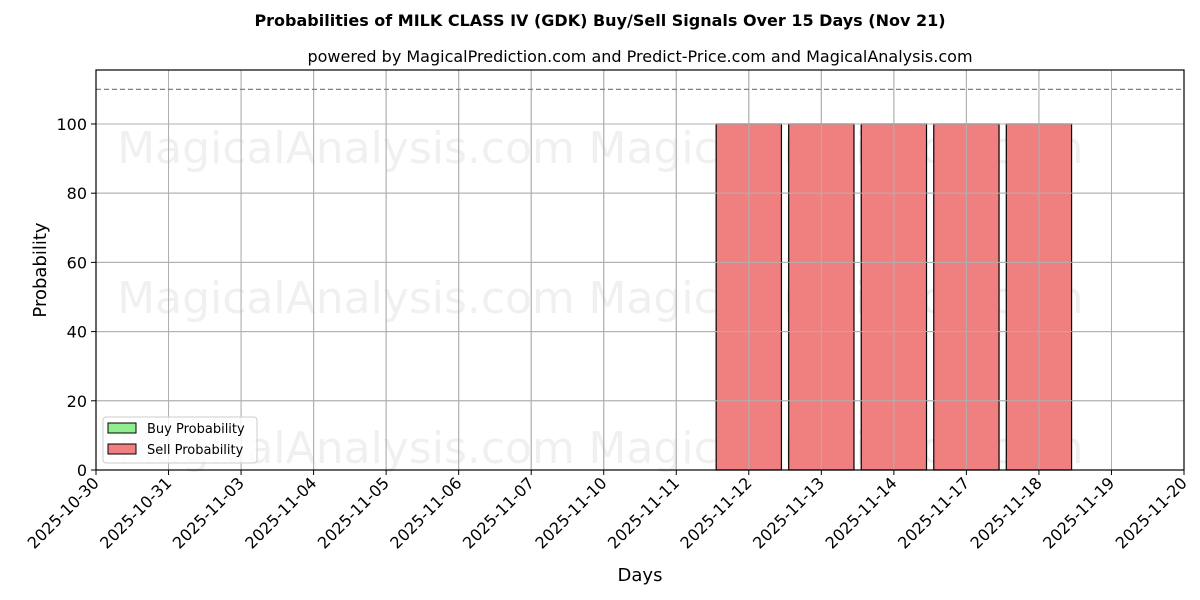 The width and height of the screenshot is (1200, 600). I want to click on x-tick-label: 2025-10-31, so click(135, 512).